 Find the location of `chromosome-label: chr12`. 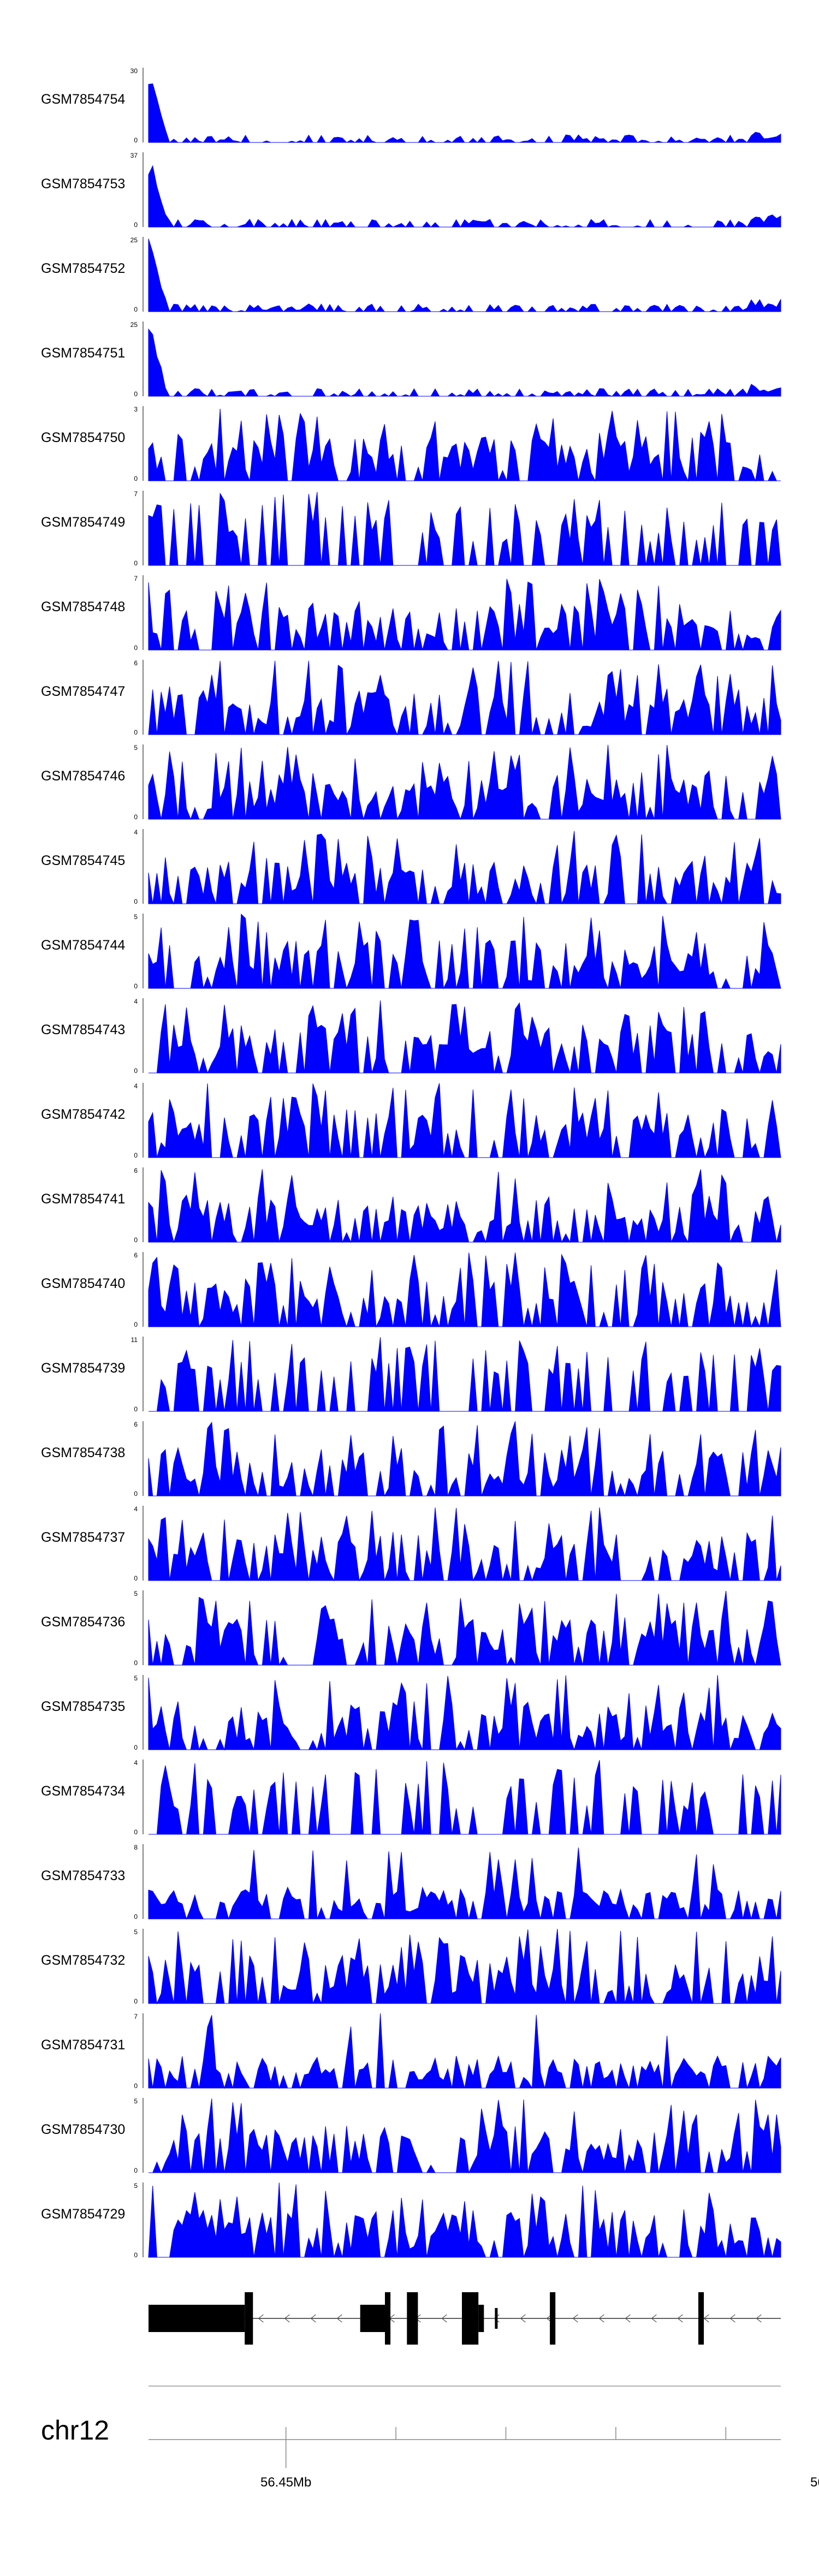

chromosome-label: chr12 is located at coordinates (75, 2430).